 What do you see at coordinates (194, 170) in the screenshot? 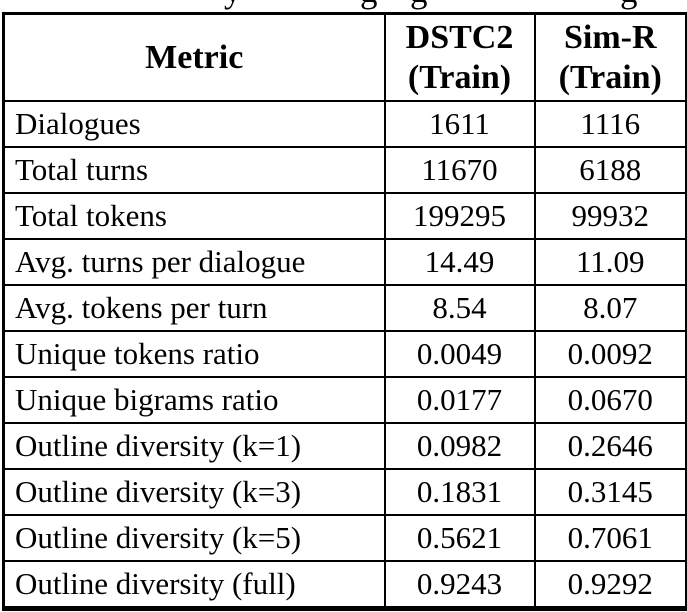
I see `metric-cell: Total turns` at bounding box center [194, 170].